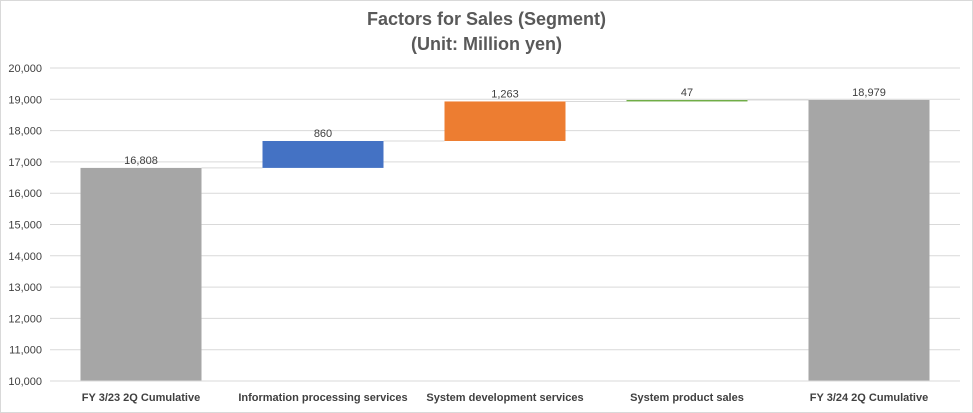  What do you see at coordinates (486, 44) in the screenshot?
I see `chart-subtitle: (Unit: Million yen)` at bounding box center [486, 44].